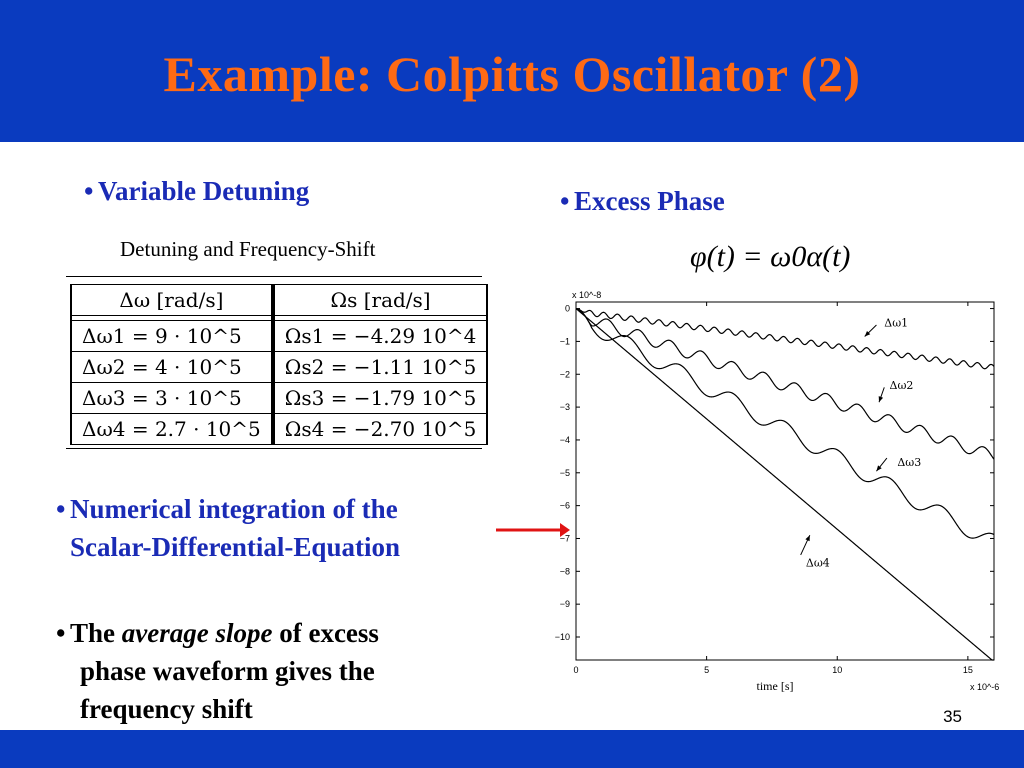 The height and width of the screenshot is (768, 1024). What do you see at coordinates (171, 336) in the screenshot?
I see `table-cell: Δω1 = 9 · 10^5` at bounding box center [171, 336].